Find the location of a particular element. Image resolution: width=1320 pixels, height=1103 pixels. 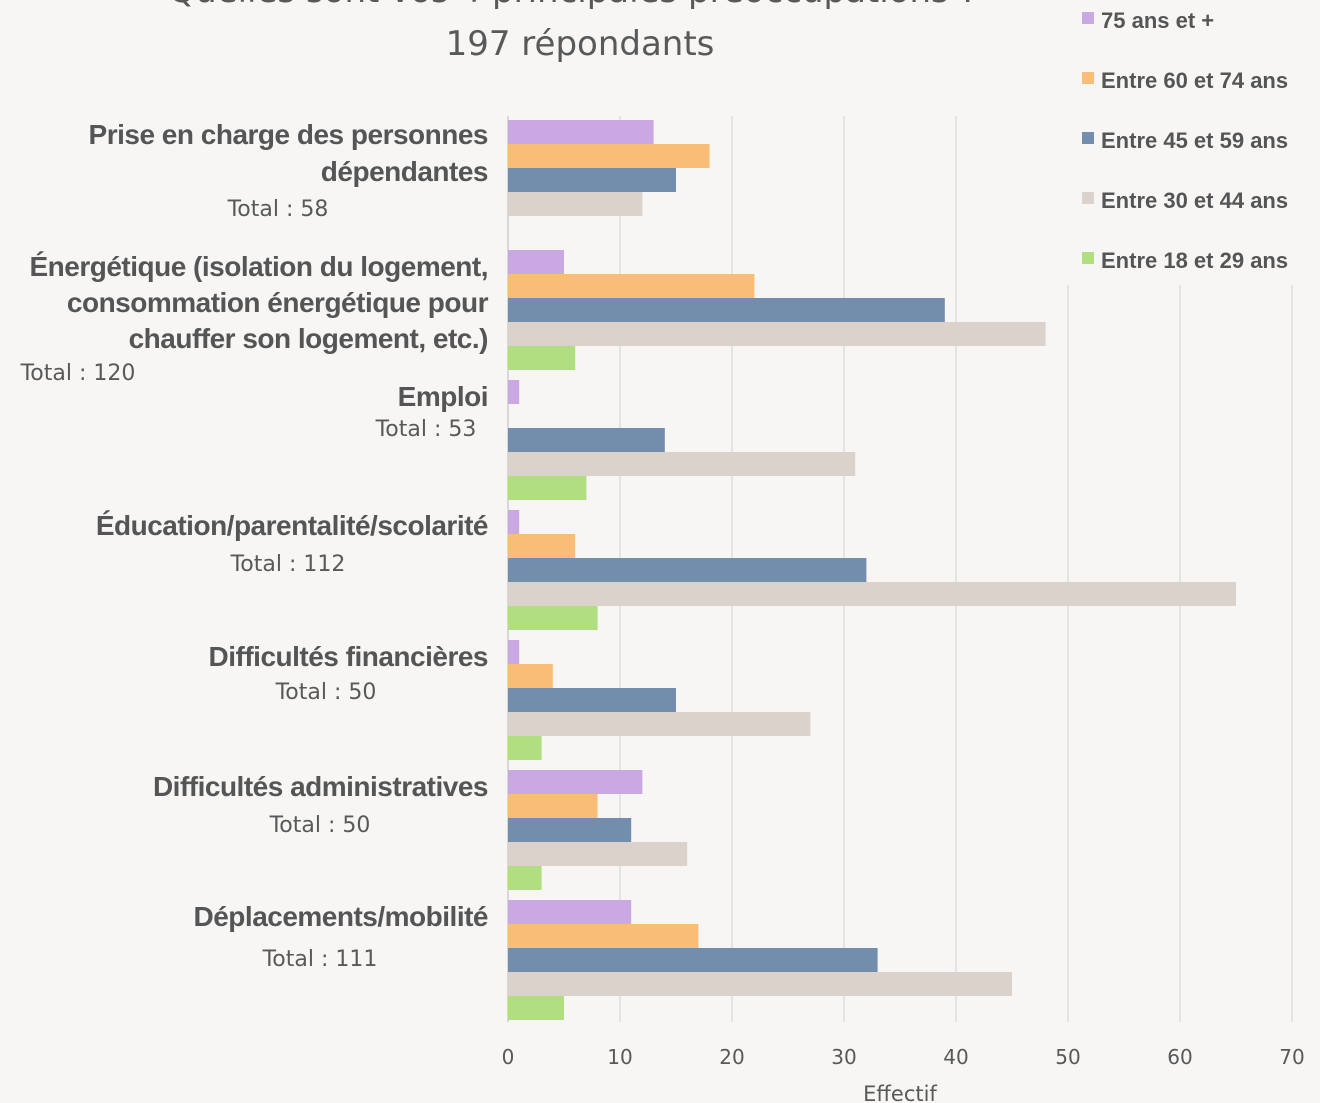

legend-label: 75 ans et + is located at coordinates (1157, 20).